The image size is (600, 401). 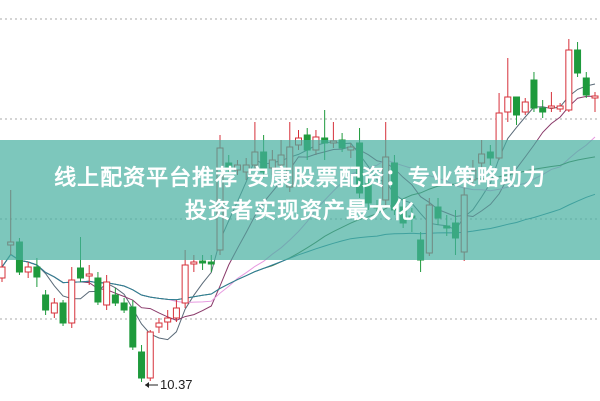 What do you see at coordinates (299, 211) in the screenshot?
I see `banner-title-line2: 投资者实现资产最大化` at bounding box center [299, 211].